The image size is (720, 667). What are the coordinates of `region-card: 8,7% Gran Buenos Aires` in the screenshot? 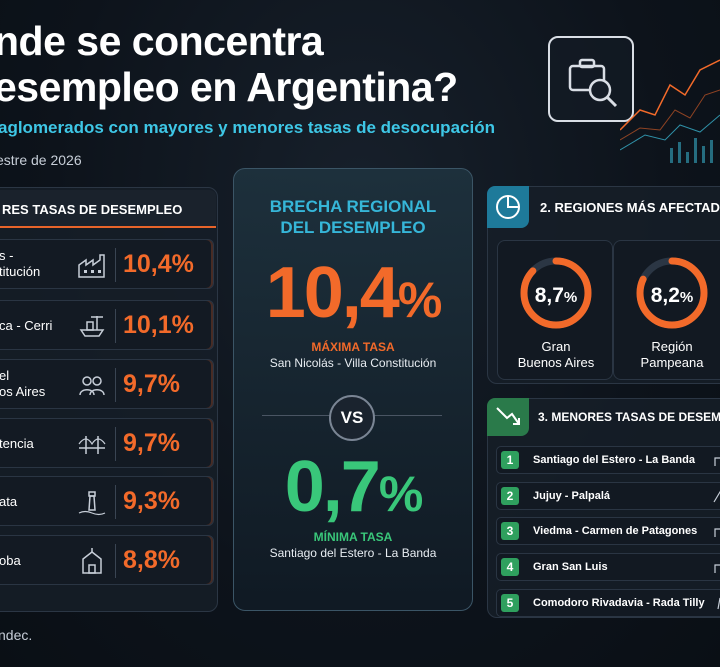 It's located at (555, 310).